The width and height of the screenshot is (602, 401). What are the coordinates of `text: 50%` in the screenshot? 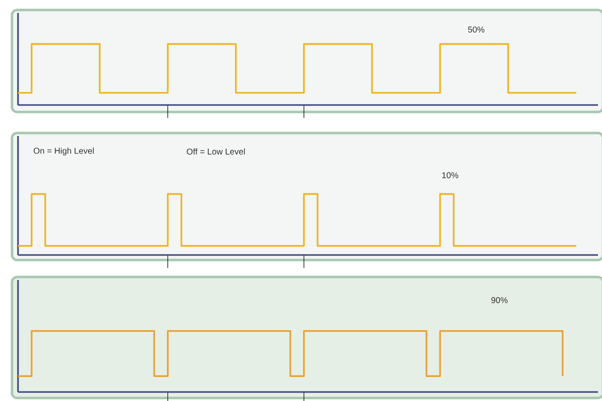 It's located at (476, 29).